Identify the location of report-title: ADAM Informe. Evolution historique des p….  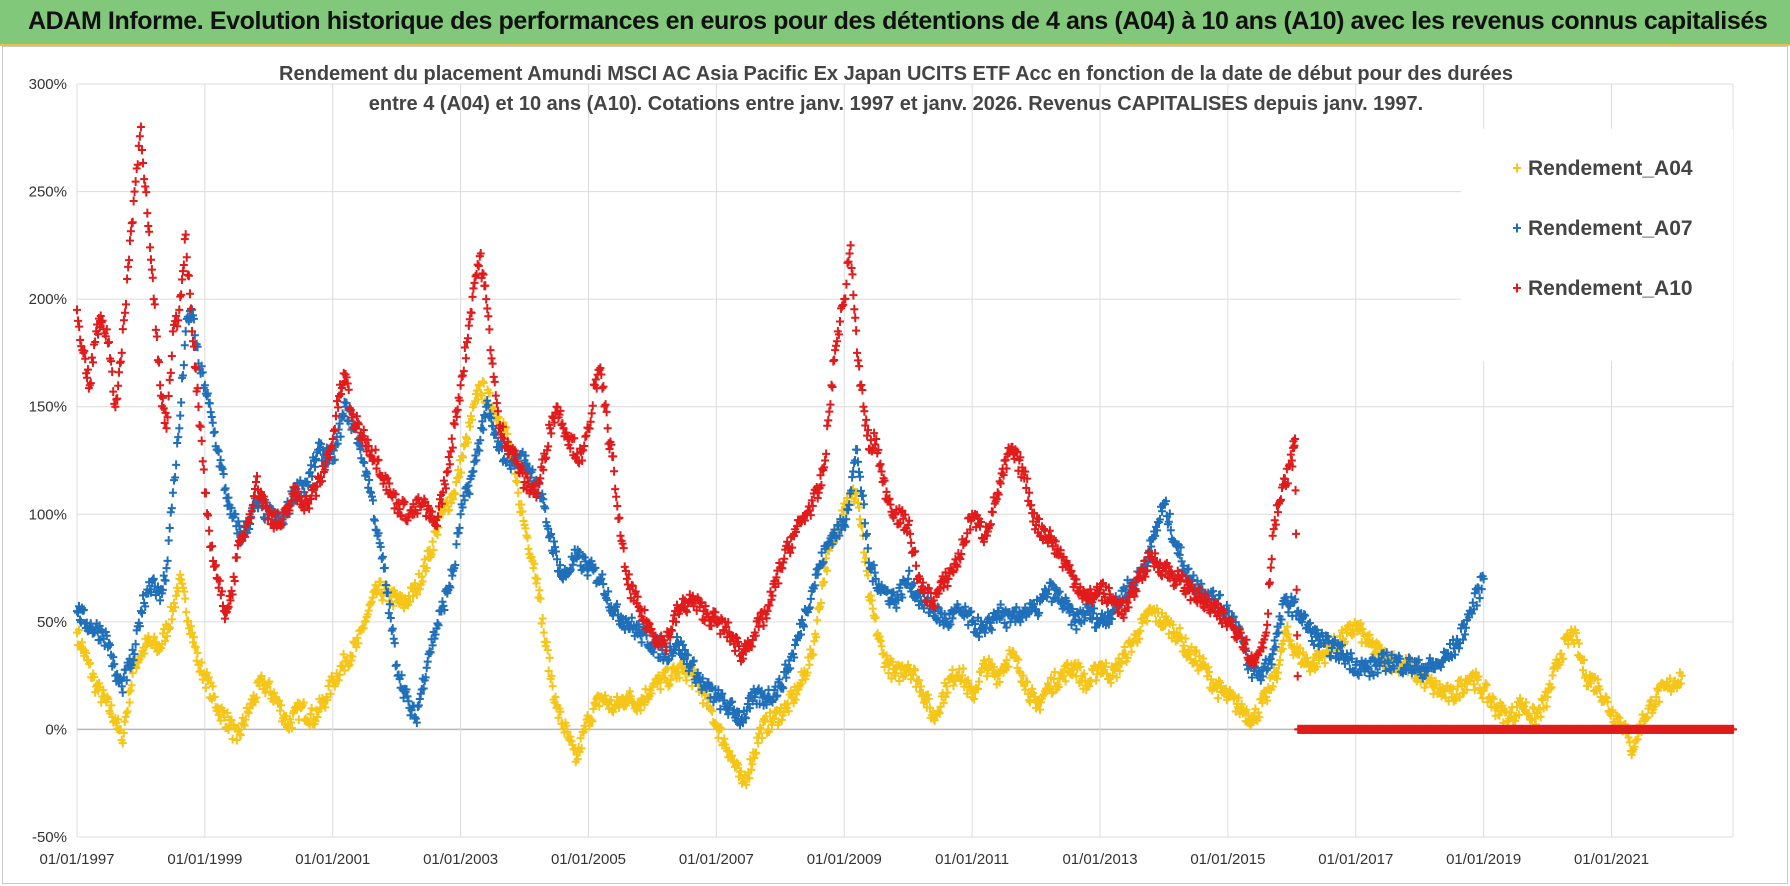
(898, 21).